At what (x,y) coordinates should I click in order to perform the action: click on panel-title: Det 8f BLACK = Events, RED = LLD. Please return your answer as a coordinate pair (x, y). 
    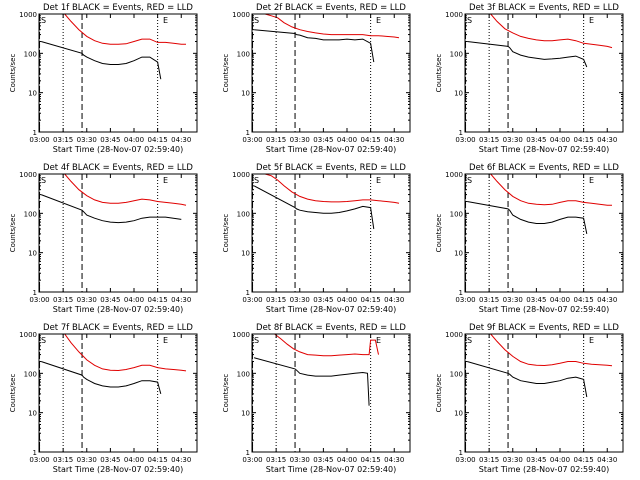
    Looking at the image, I should click on (331, 328).